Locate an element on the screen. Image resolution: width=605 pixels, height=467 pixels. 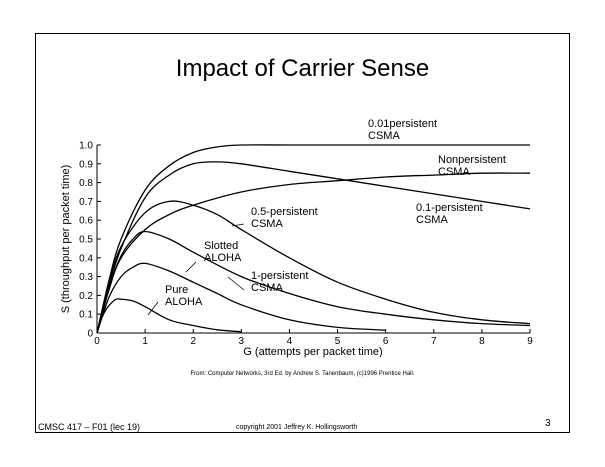
series-line-slotted-aloha is located at coordinates (241, 298).